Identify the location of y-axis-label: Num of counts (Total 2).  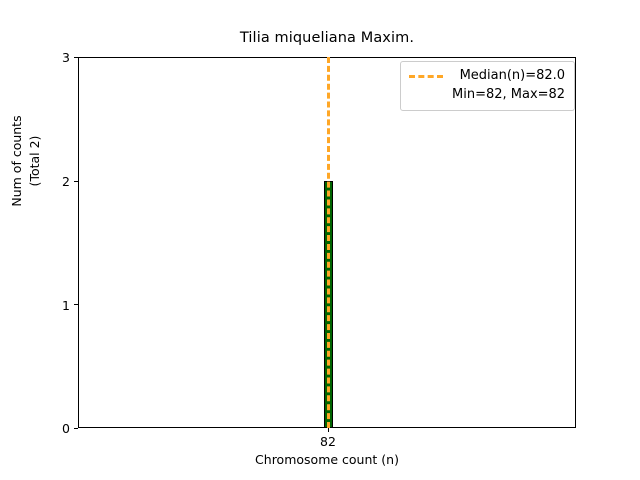
(27, 161).